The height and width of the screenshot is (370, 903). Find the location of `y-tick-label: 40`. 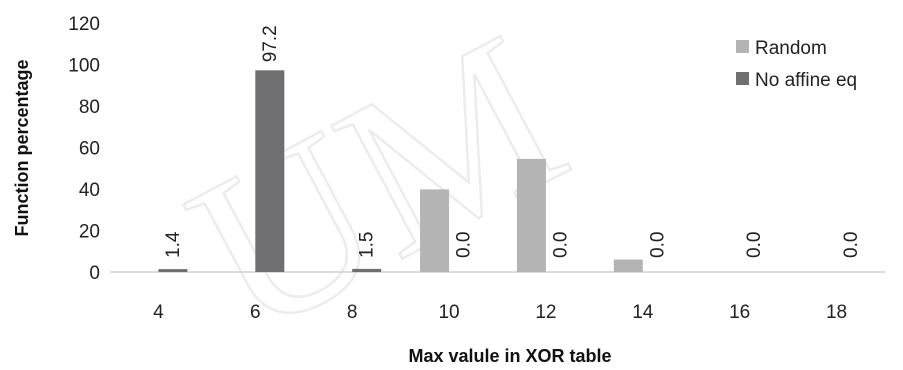

y-tick-label: 40 is located at coordinates (89, 190).